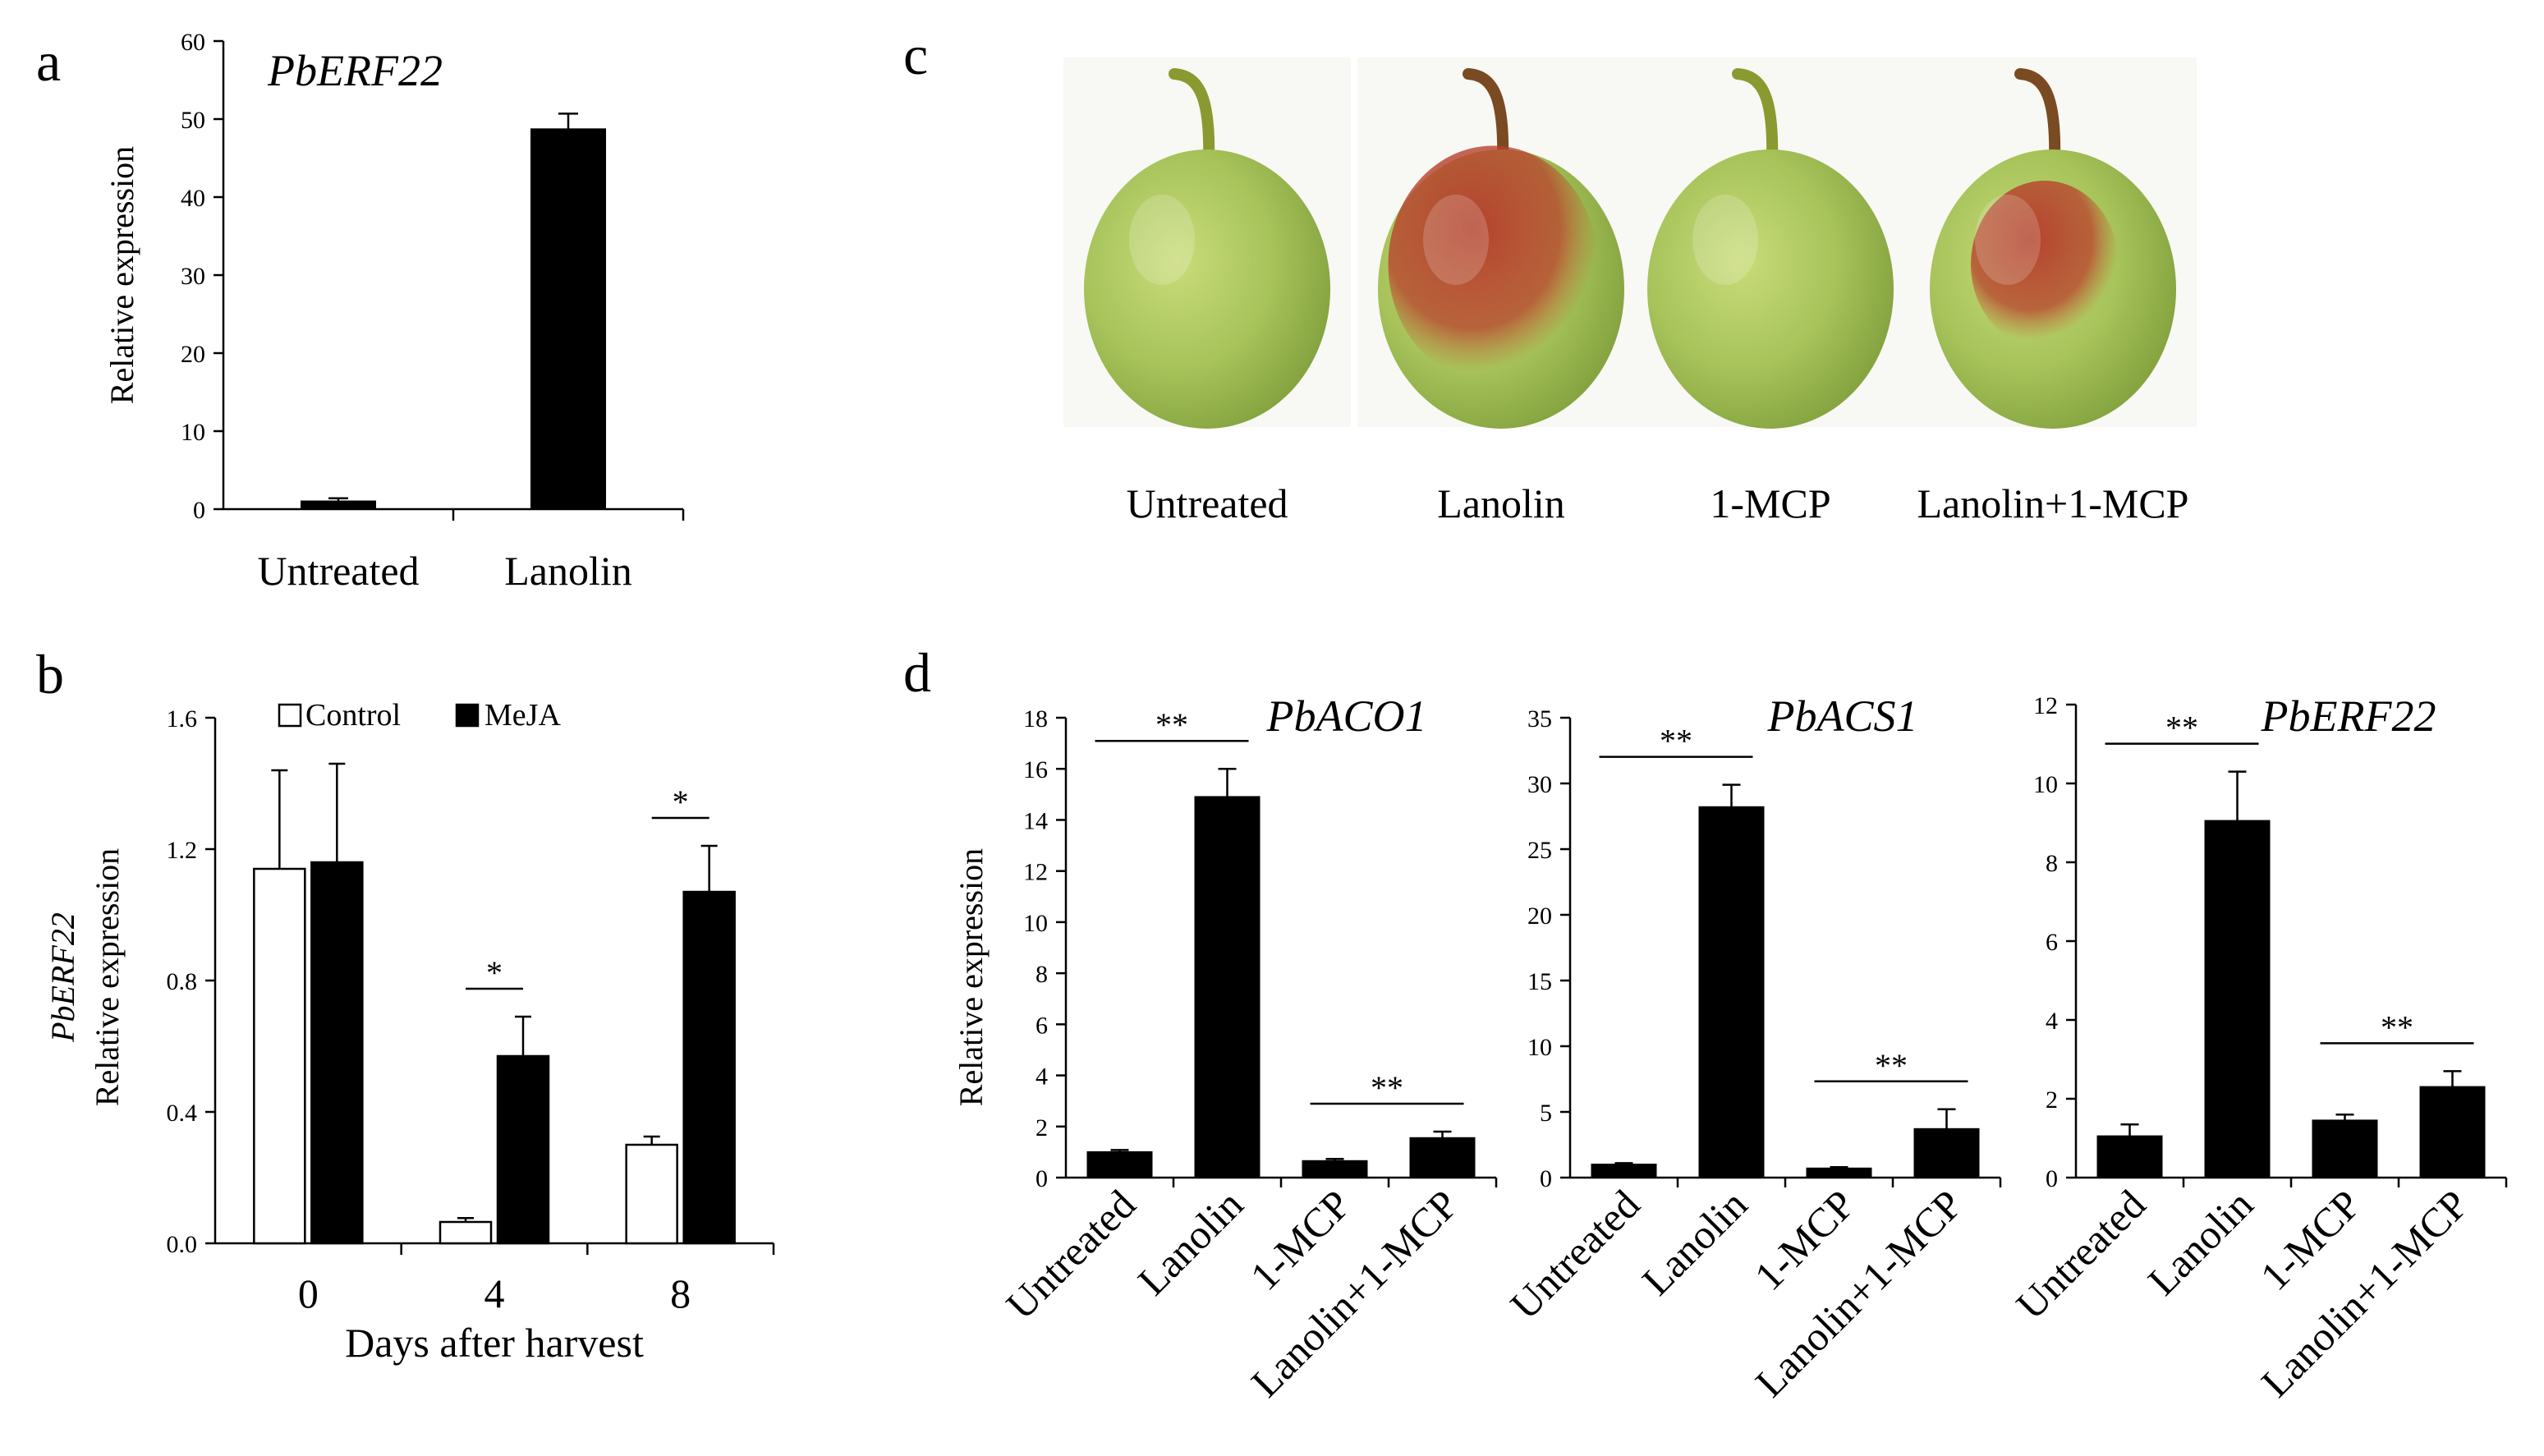 The image size is (2544, 1456). I want to click on panel-c-pear-photo: Lanolin+1-MCP, so click(2053, 291).